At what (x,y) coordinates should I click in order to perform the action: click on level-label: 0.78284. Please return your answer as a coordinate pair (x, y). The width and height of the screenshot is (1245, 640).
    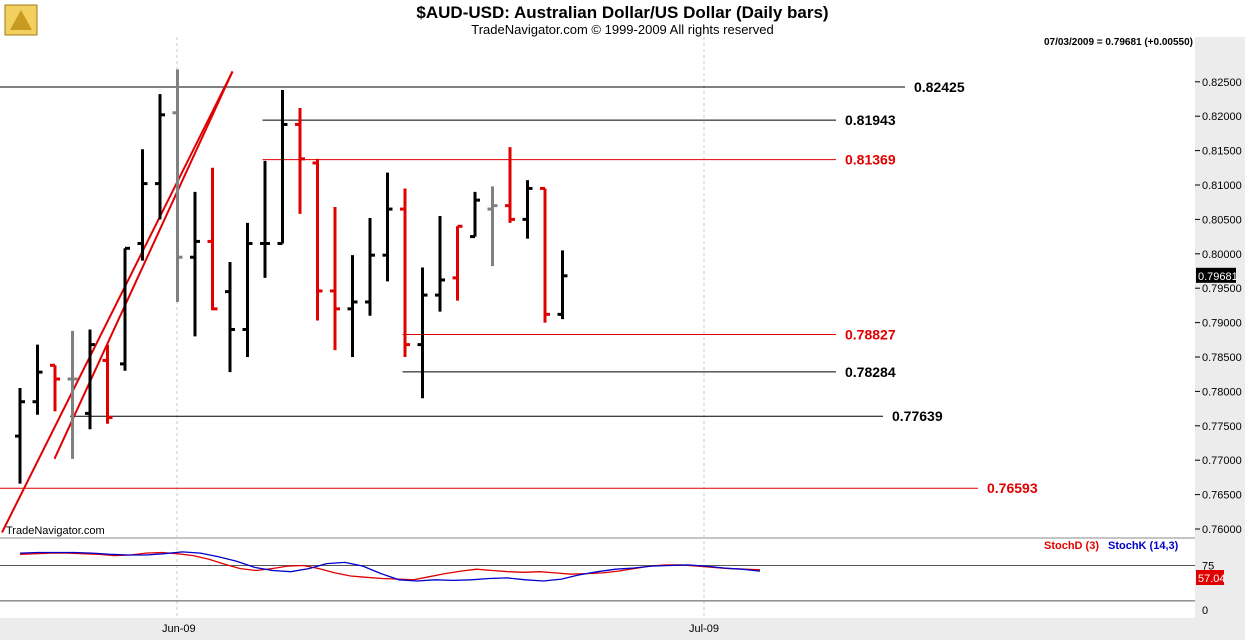
    Looking at the image, I should click on (870, 372).